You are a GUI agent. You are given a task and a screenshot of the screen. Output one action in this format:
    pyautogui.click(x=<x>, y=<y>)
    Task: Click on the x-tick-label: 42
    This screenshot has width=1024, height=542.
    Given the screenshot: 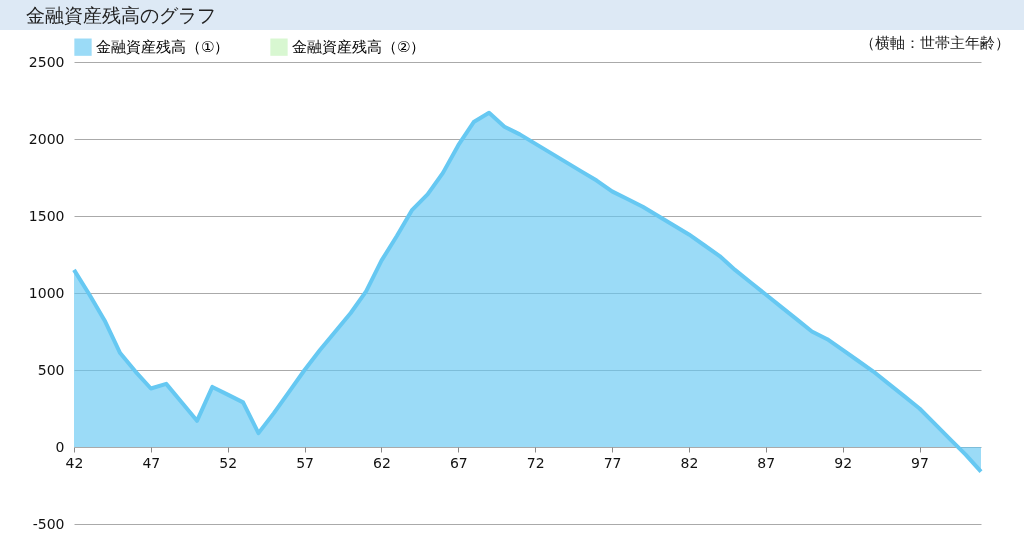 What is the action you would take?
    pyautogui.click(x=74, y=462)
    